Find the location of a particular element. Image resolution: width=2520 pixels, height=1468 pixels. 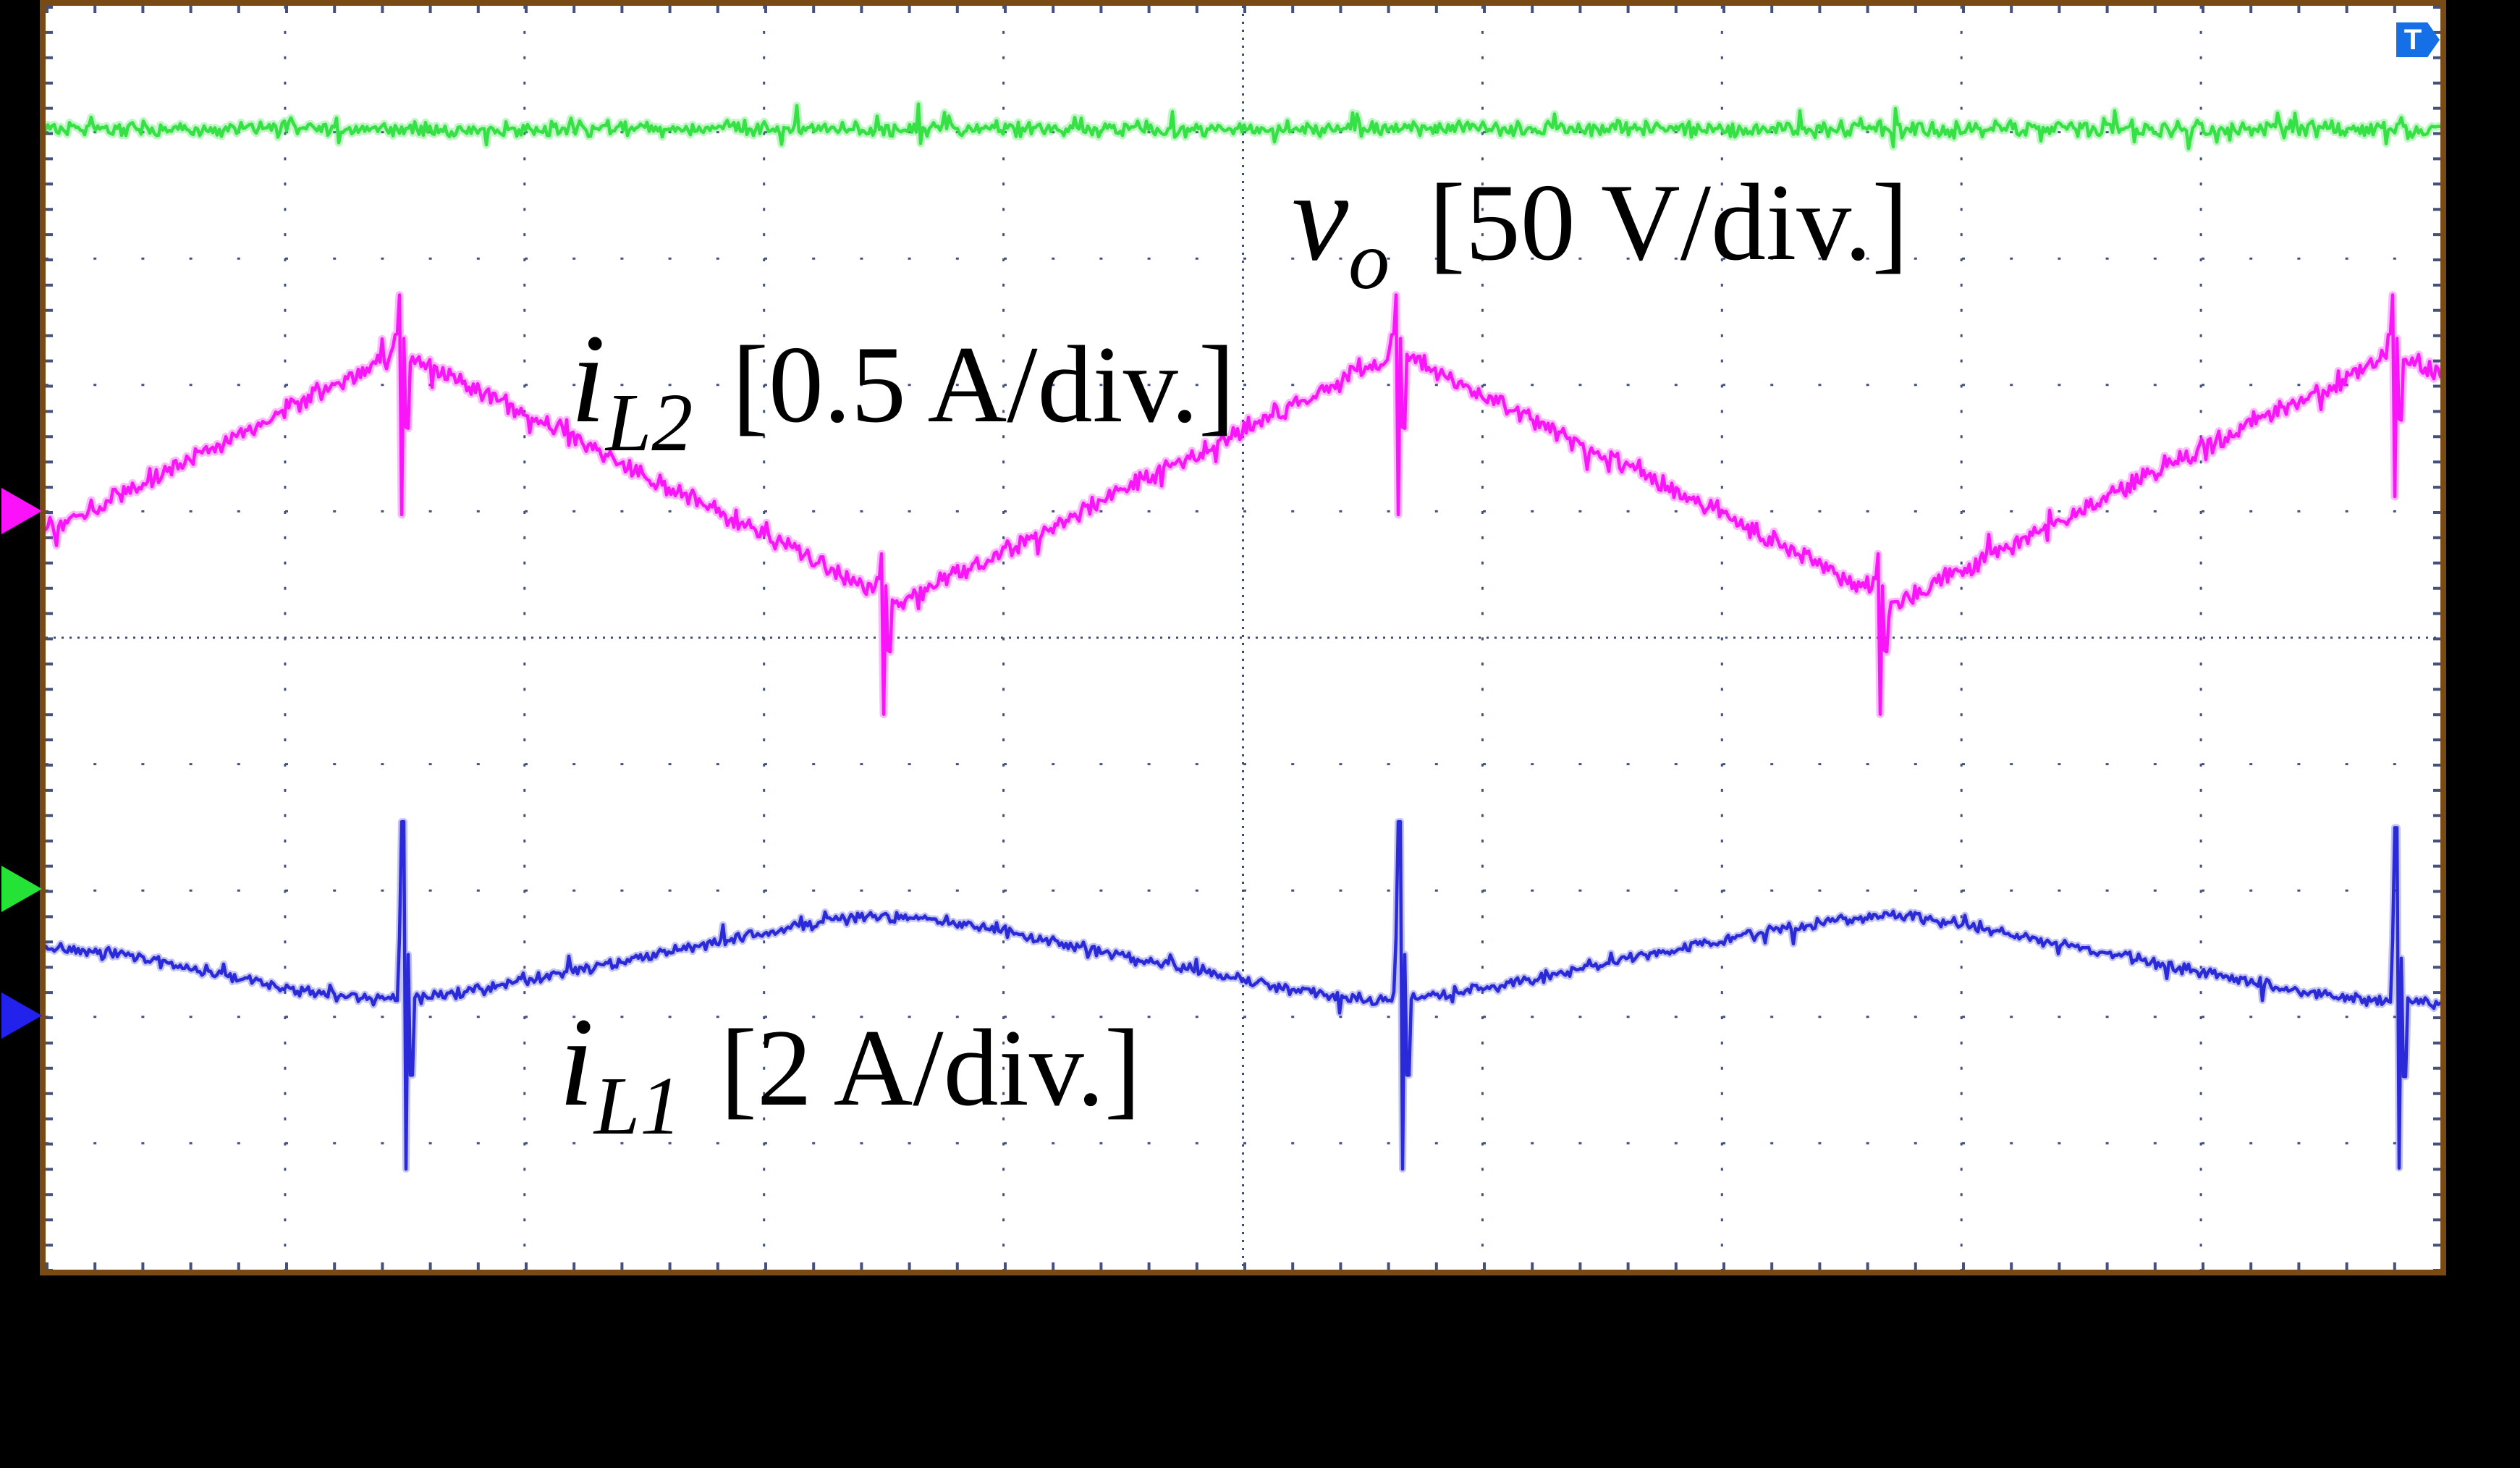

vo-scale-text: [50 V/div.] is located at coordinates (1654, 222).